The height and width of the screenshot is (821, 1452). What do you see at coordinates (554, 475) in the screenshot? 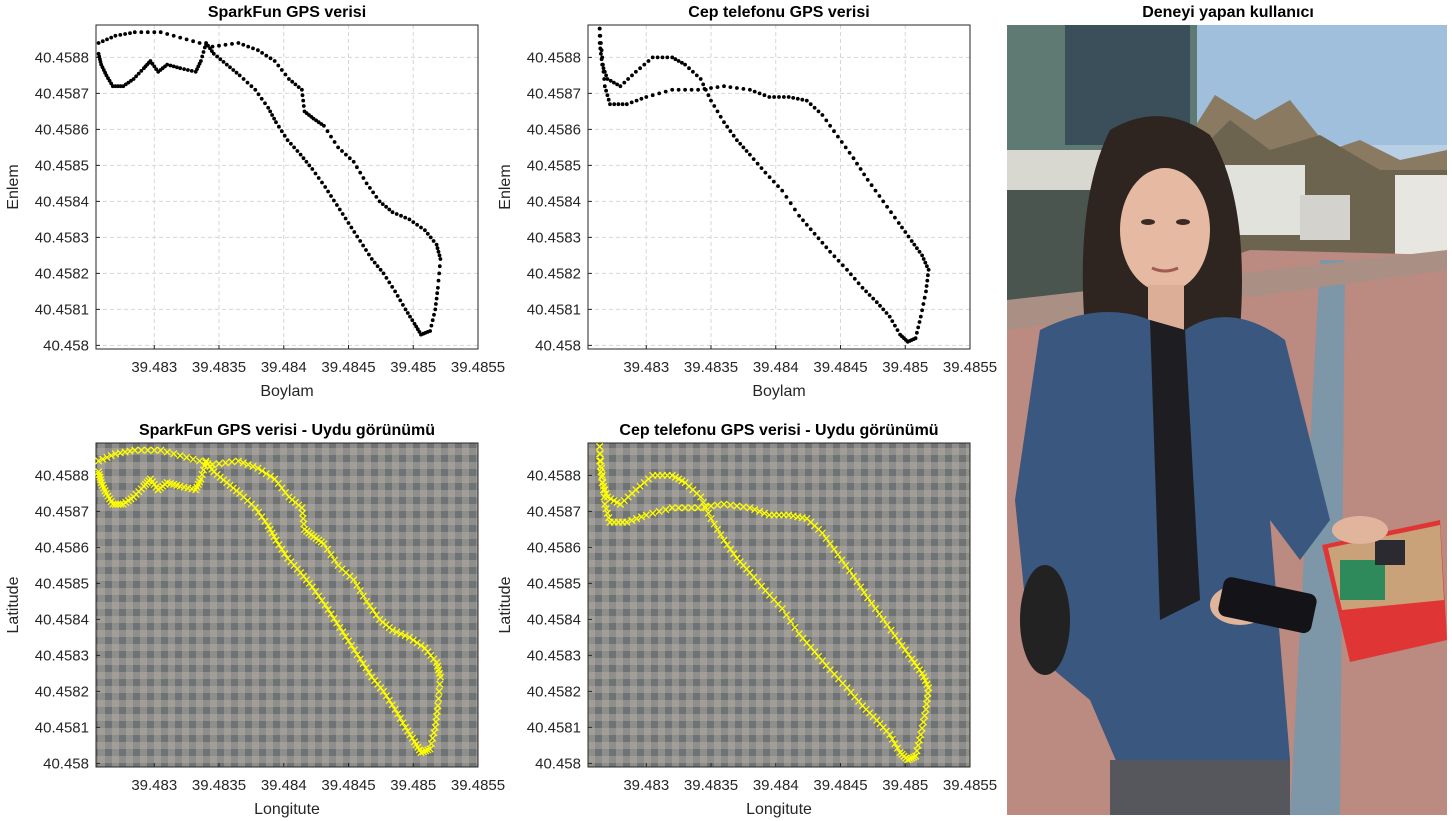
I see `y-tick-label: 40.4588` at bounding box center [554, 475].